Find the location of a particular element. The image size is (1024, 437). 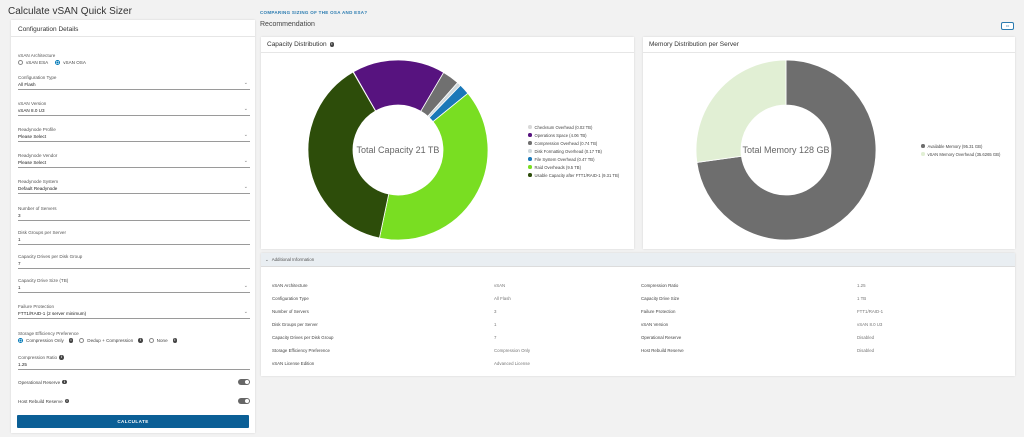

readynode-vendor-field: Readynode Vendor Please Select is located at coordinates (134, 160).